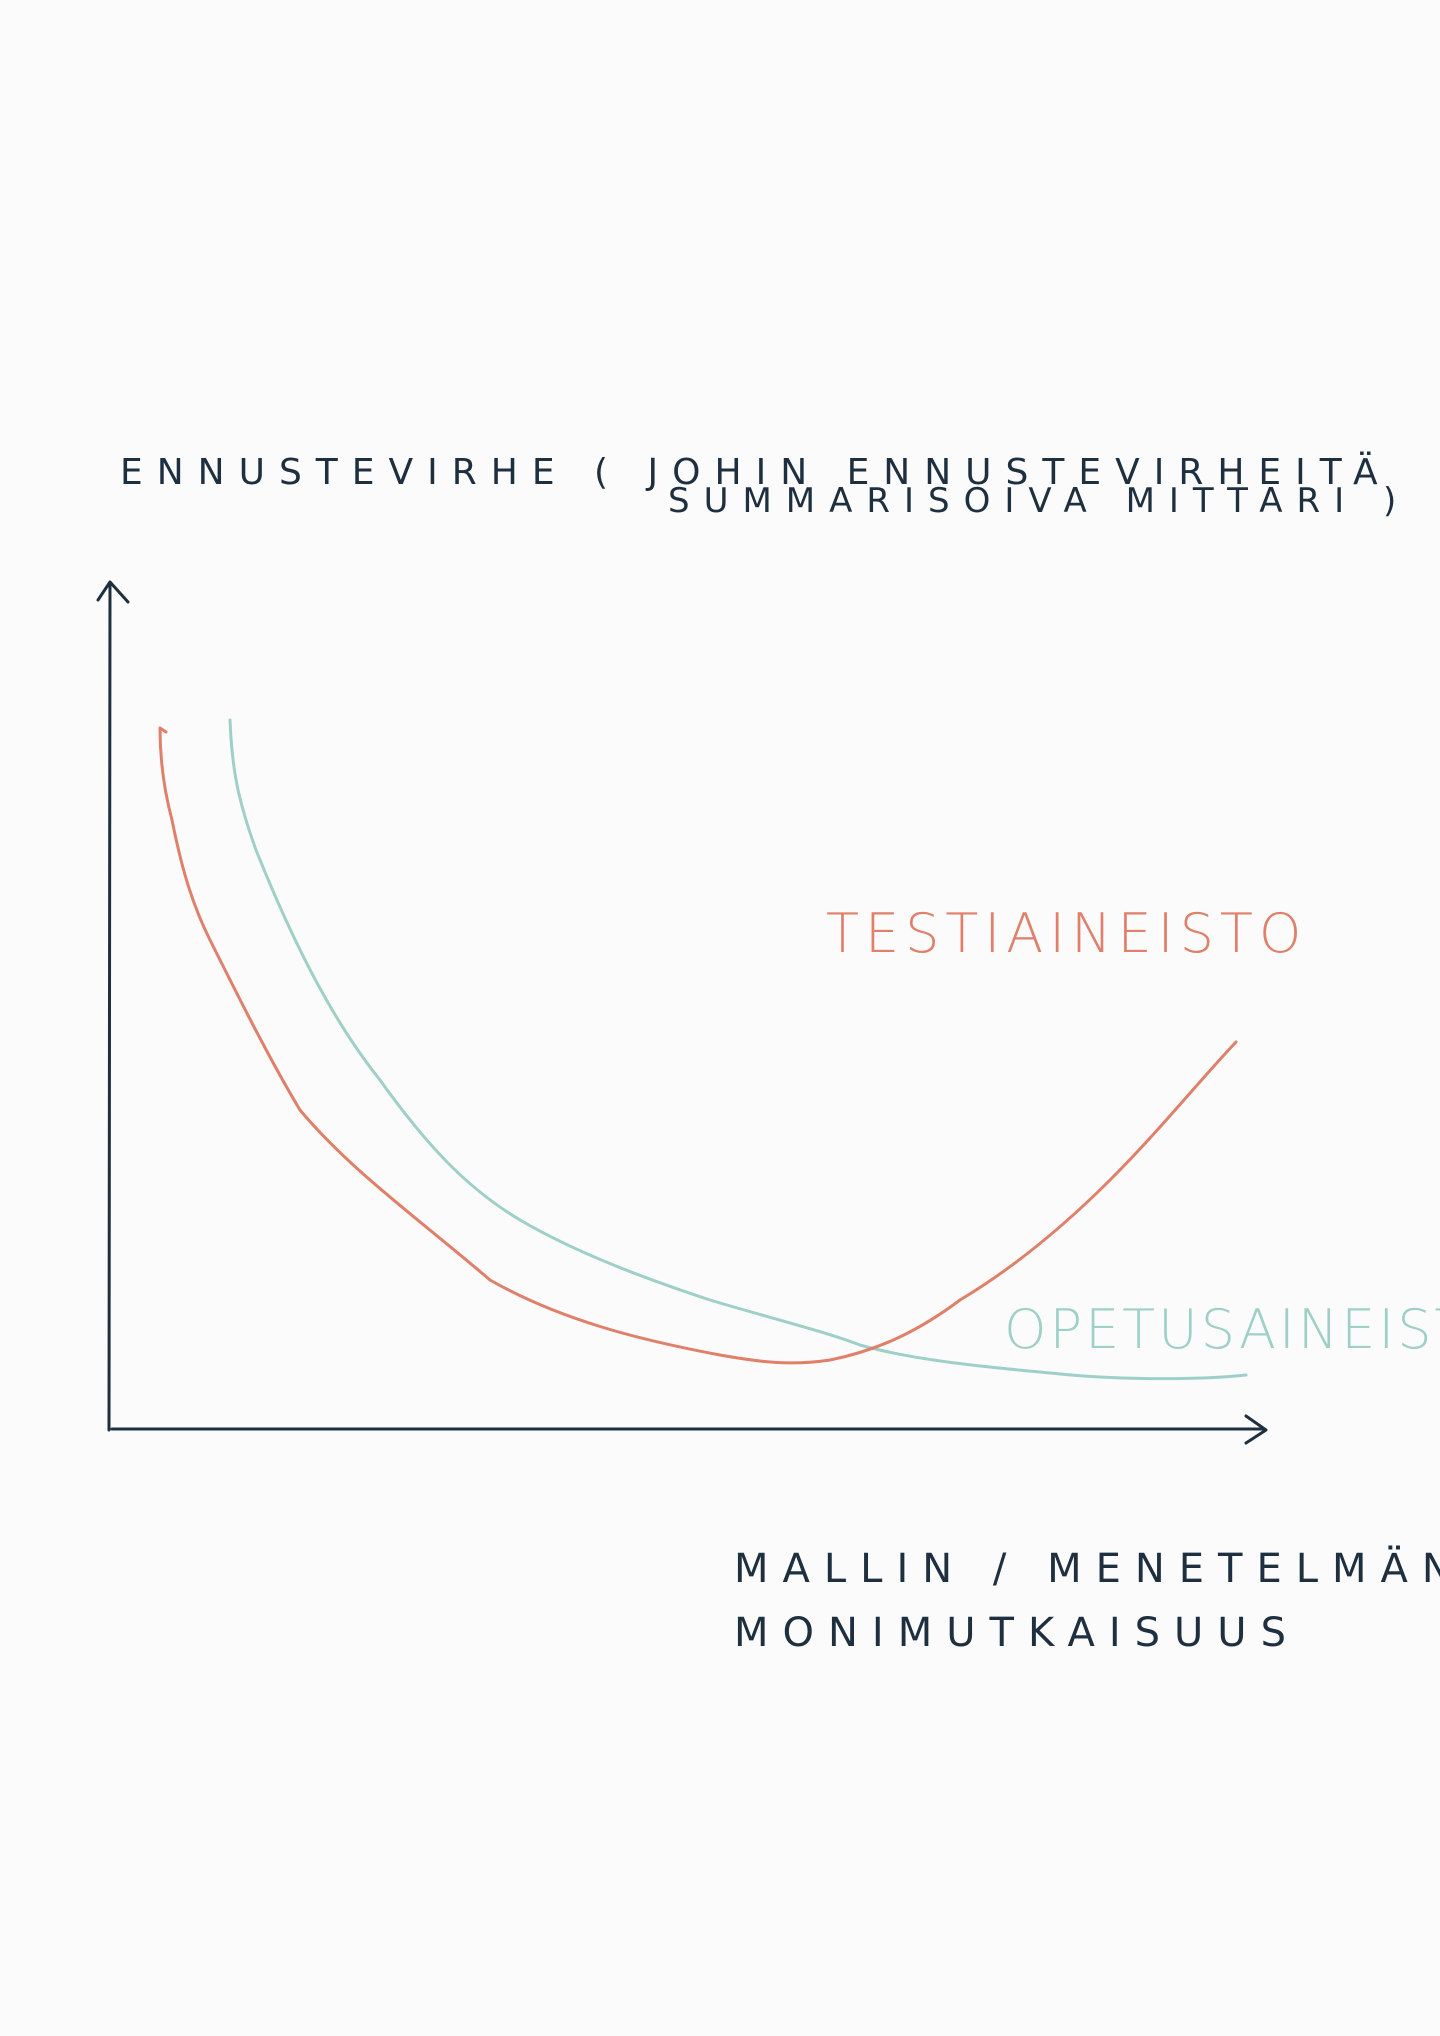 This screenshot has width=1440, height=2036. What do you see at coordinates (109, 1007) in the screenshot?
I see `y-axis-line` at bounding box center [109, 1007].